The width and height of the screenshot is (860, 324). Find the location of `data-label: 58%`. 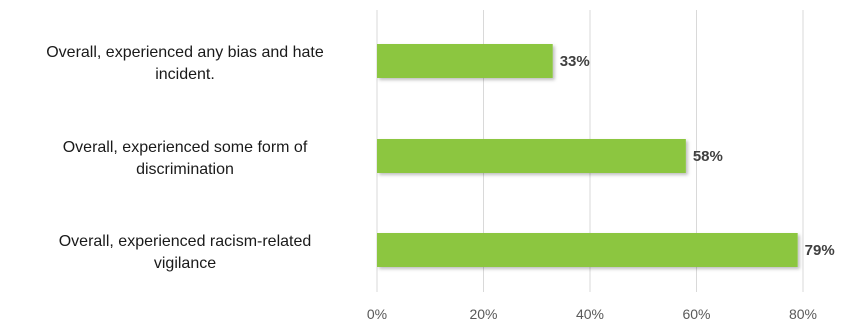

data-label: 58% is located at coordinates (708, 156).